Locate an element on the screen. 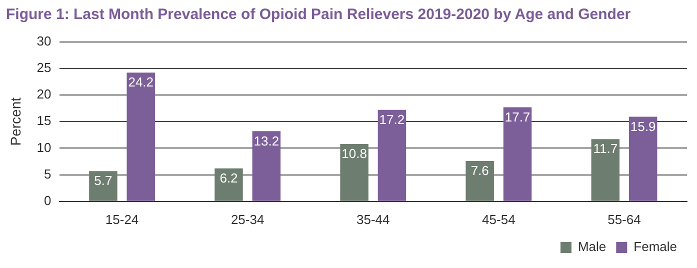 Image resolution: width=697 pixels, height=268 pixels. data-label: 13.2 is located at coordinates (267, 140).